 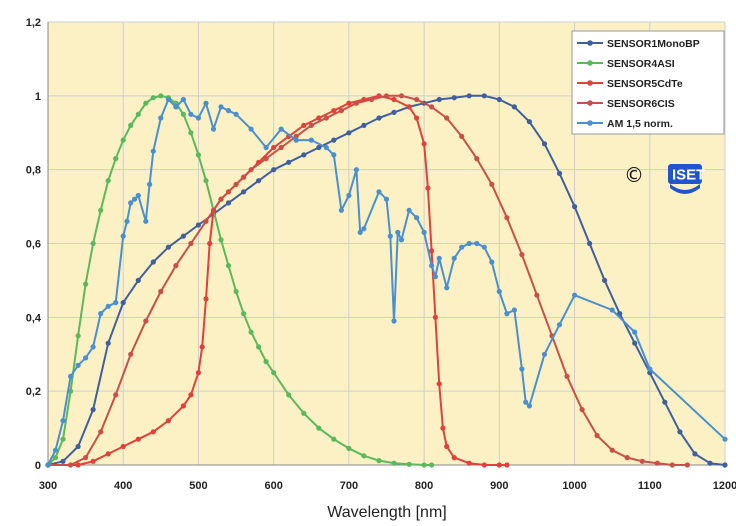 What do you see at coordinates (34, 318) in the screenshot?
I see `y-tick-label: 0,4` at bounding box center [34, 318].